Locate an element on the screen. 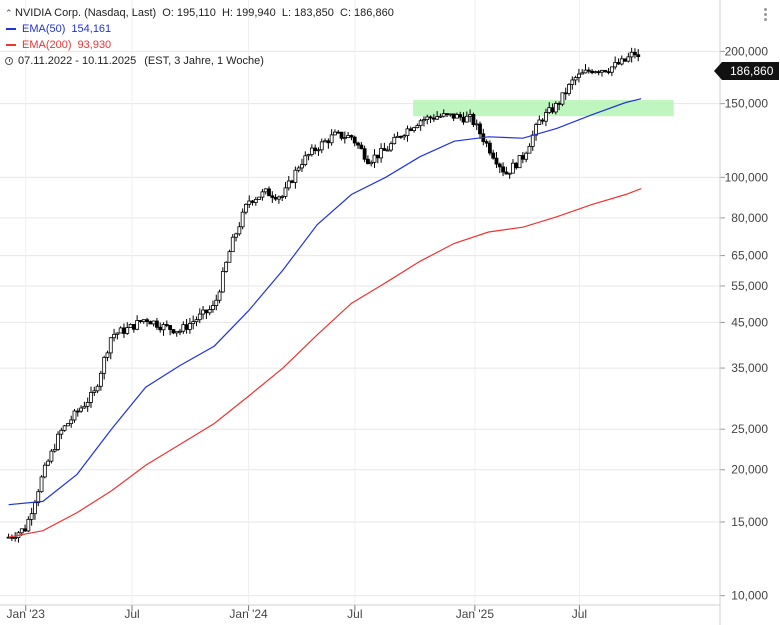 The image size is (780, 625). y-tick-label: 35,000 is located at coordinates (749, 368).